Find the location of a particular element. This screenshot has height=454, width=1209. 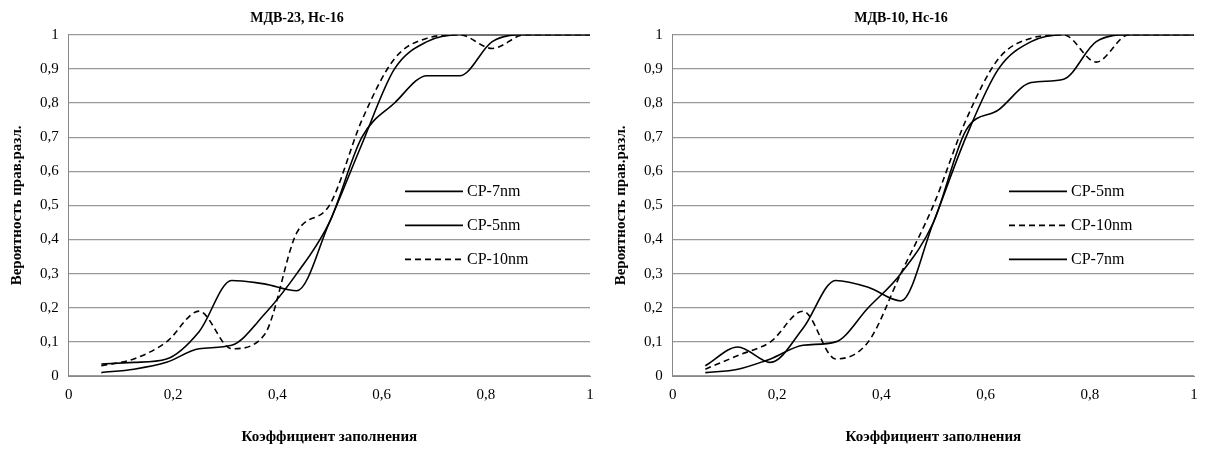

chart-title: МДВ-23, Hc-16 is located at coordinates (297, 18).